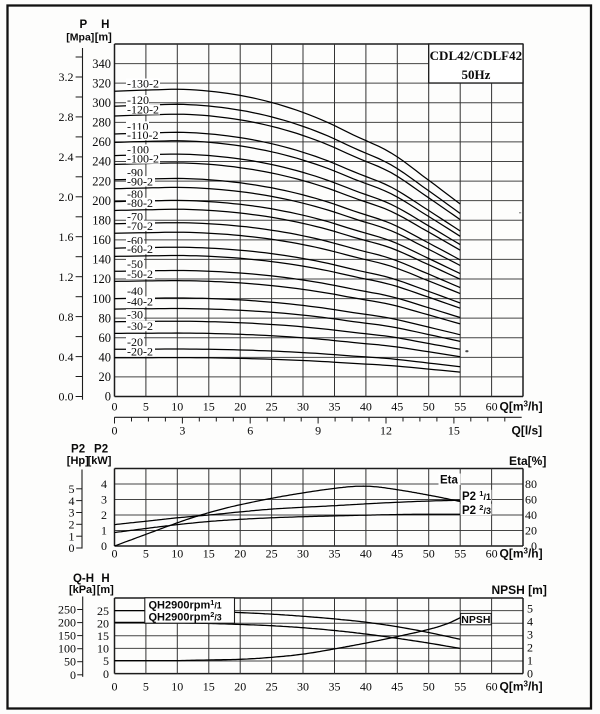 Image resolution: width=600 pixels, height=714 pixels. I want to click on svg-text: -50-2, so click(140, 274).